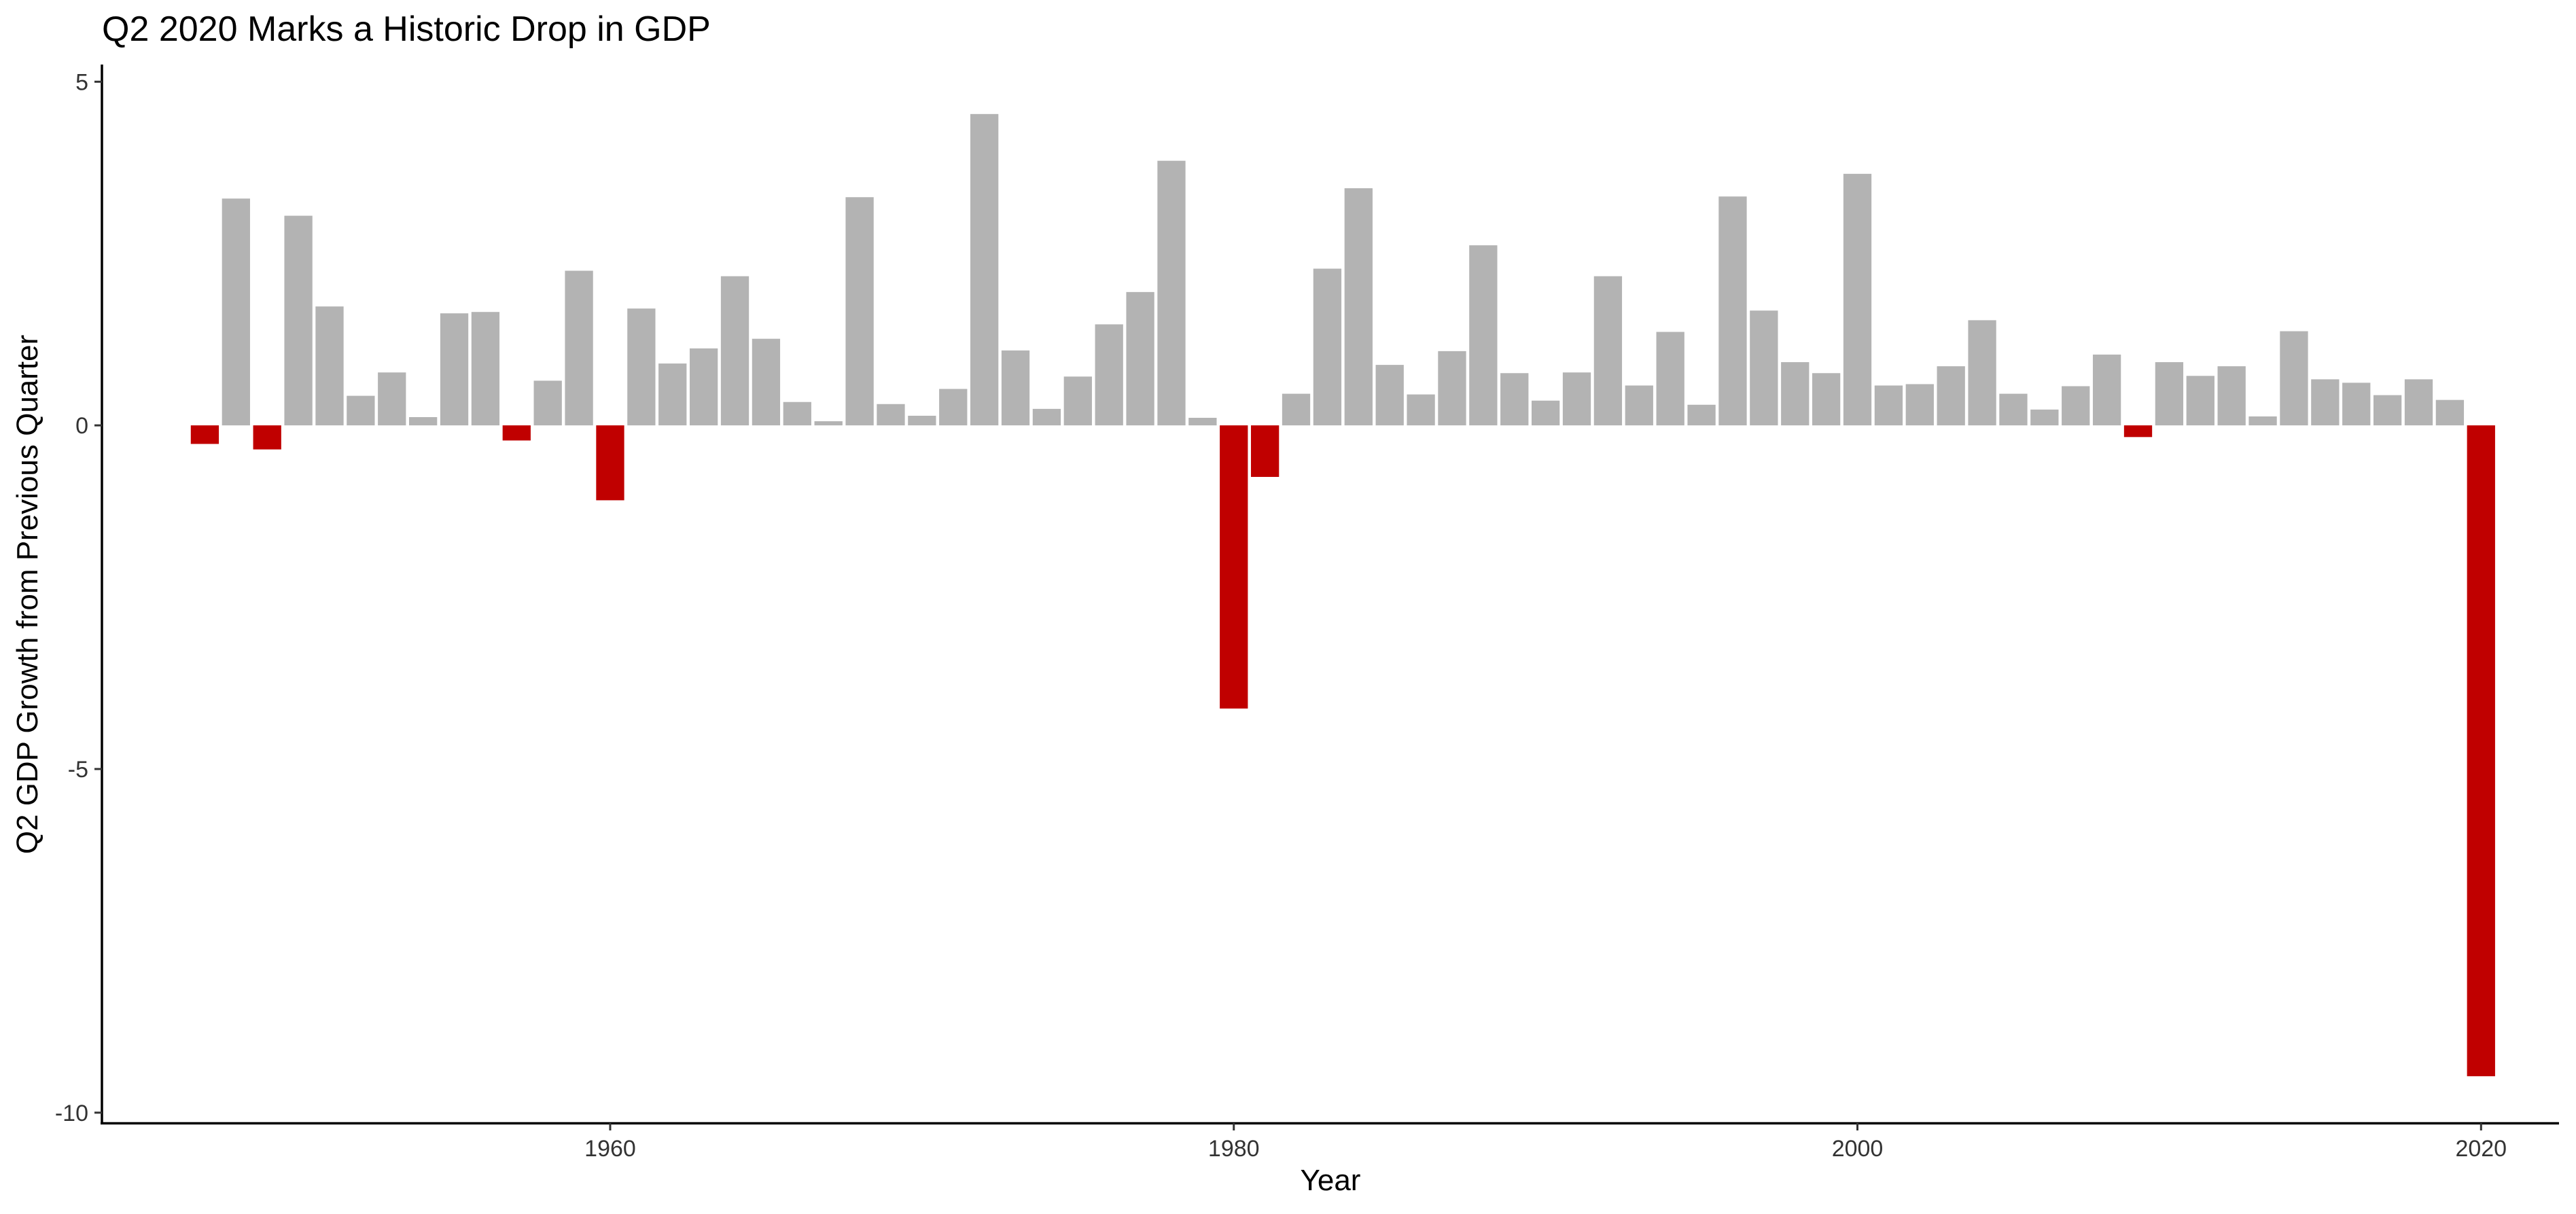  I want to click on bar-1964, so click(734, 351).